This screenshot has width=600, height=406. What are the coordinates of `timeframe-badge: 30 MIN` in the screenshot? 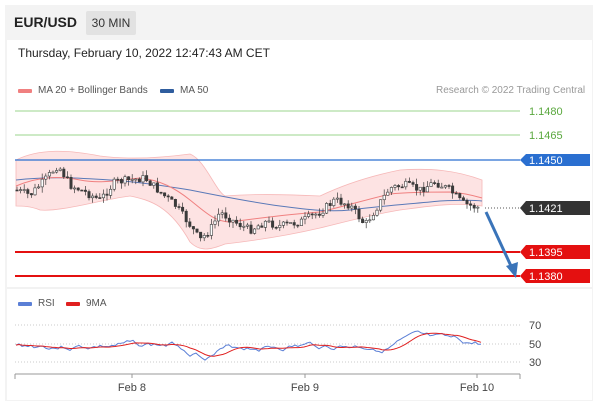 It's located at (111, 23).